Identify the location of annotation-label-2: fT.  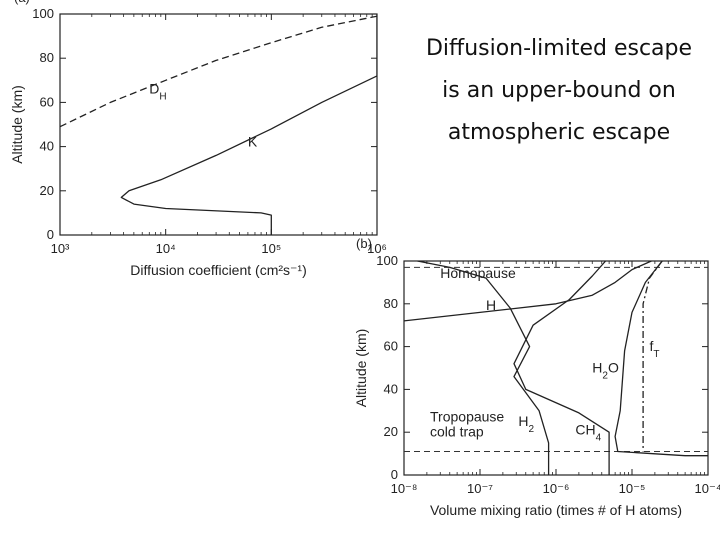
(655, 349).